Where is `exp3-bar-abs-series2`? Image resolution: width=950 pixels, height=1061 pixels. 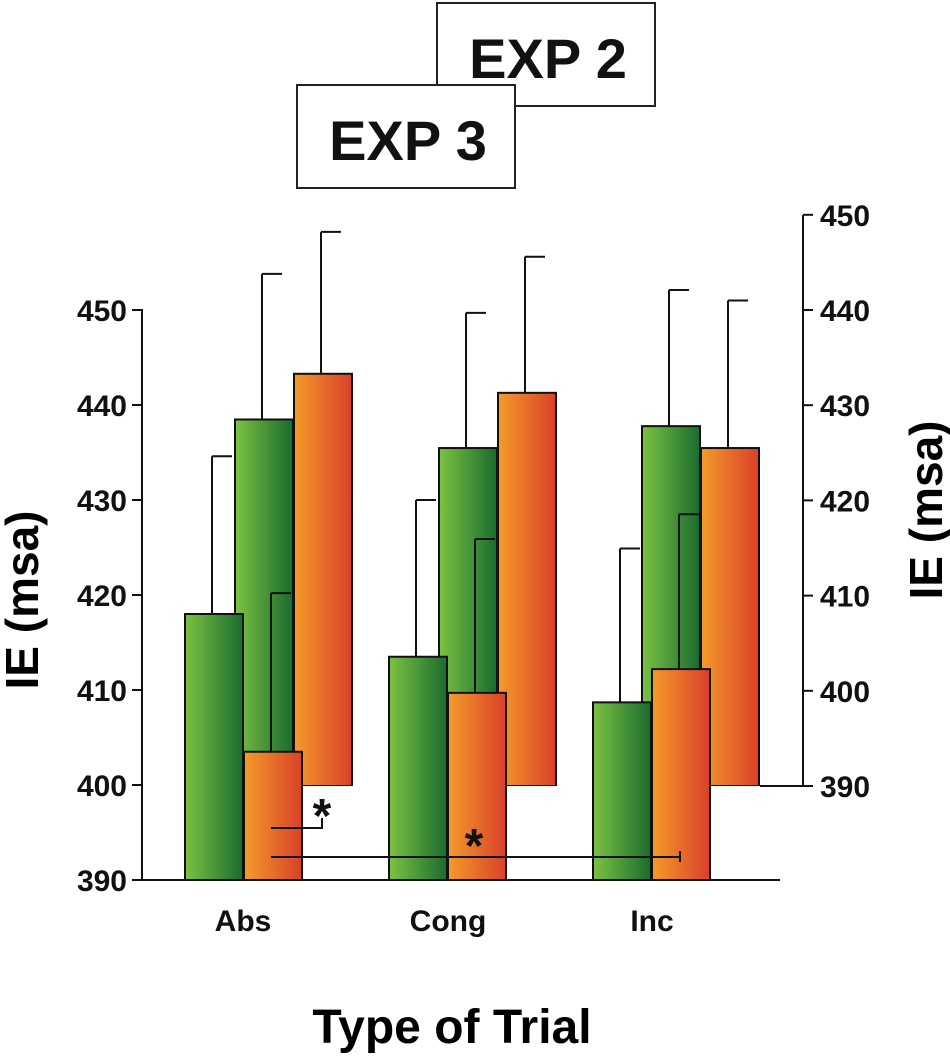 exp3-bar-abs-series2 is located at coordinates (273, 815).